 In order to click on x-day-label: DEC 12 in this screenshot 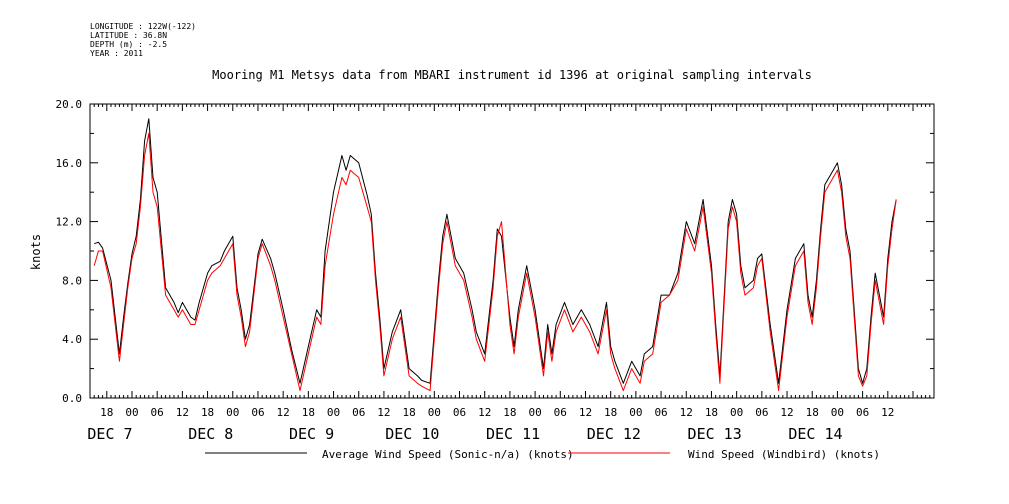, I will do `click(614, 434)`.